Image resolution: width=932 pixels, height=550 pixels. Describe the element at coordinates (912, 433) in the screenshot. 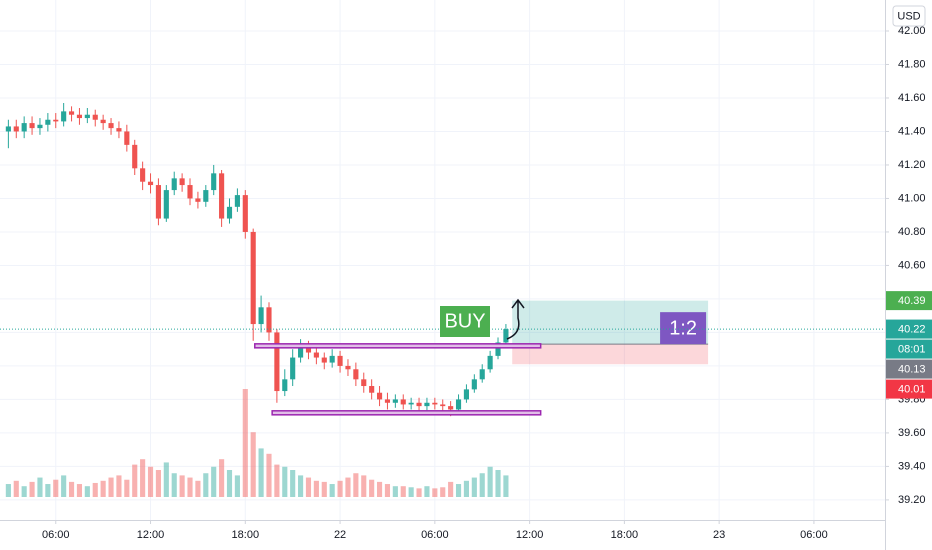

I see `y-tick-label: 39.60` at that location.